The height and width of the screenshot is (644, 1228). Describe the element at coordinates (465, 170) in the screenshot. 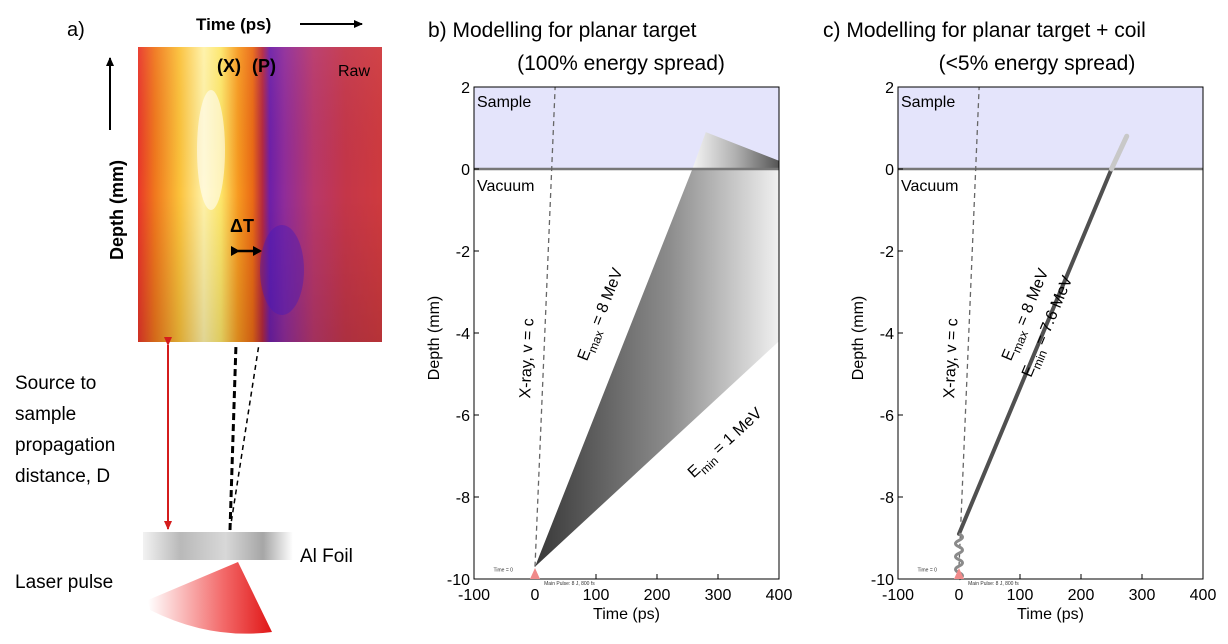

I see `chart-b-y-tick-label: 0` at that location.